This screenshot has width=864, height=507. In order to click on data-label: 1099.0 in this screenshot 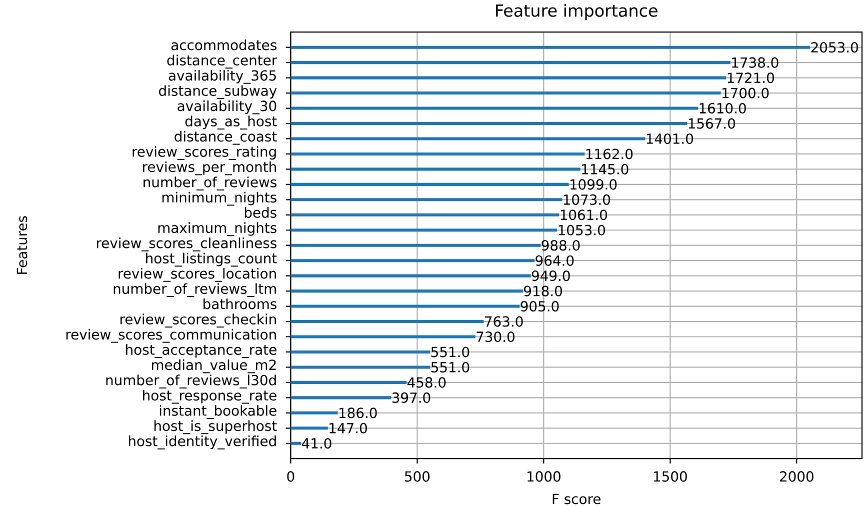, I will do `click(593, 184)`.